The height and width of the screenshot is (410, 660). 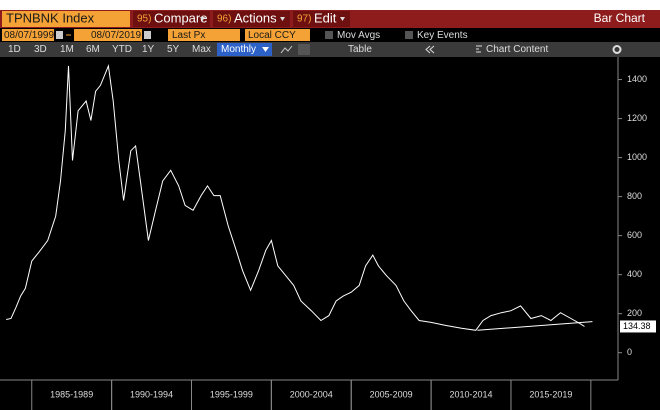 What do you see at coordinates (535, 326) in the screenshot?
I see `trendline` at bounding box center [535, 326].